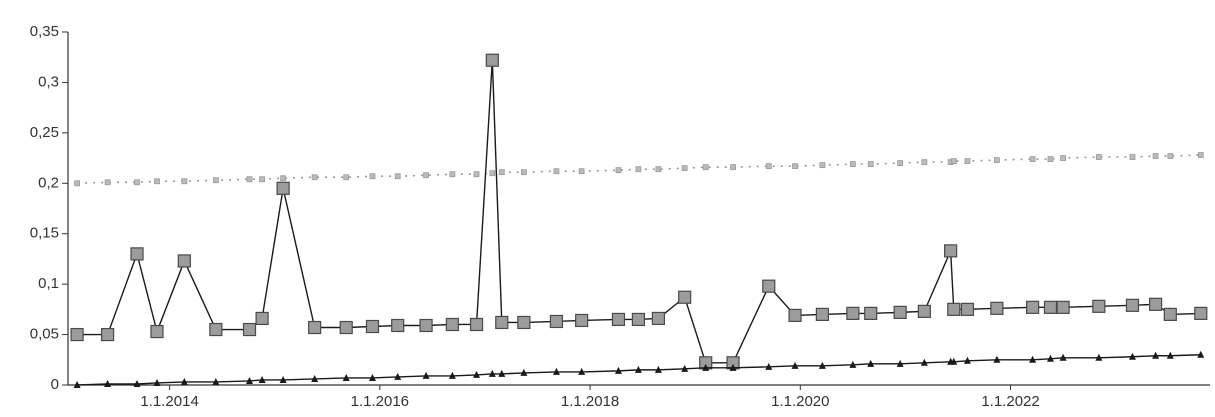  Describe the element at coordinates (44, 31) in the screenshot. I see `y-tick-label: 0,35` at that location.